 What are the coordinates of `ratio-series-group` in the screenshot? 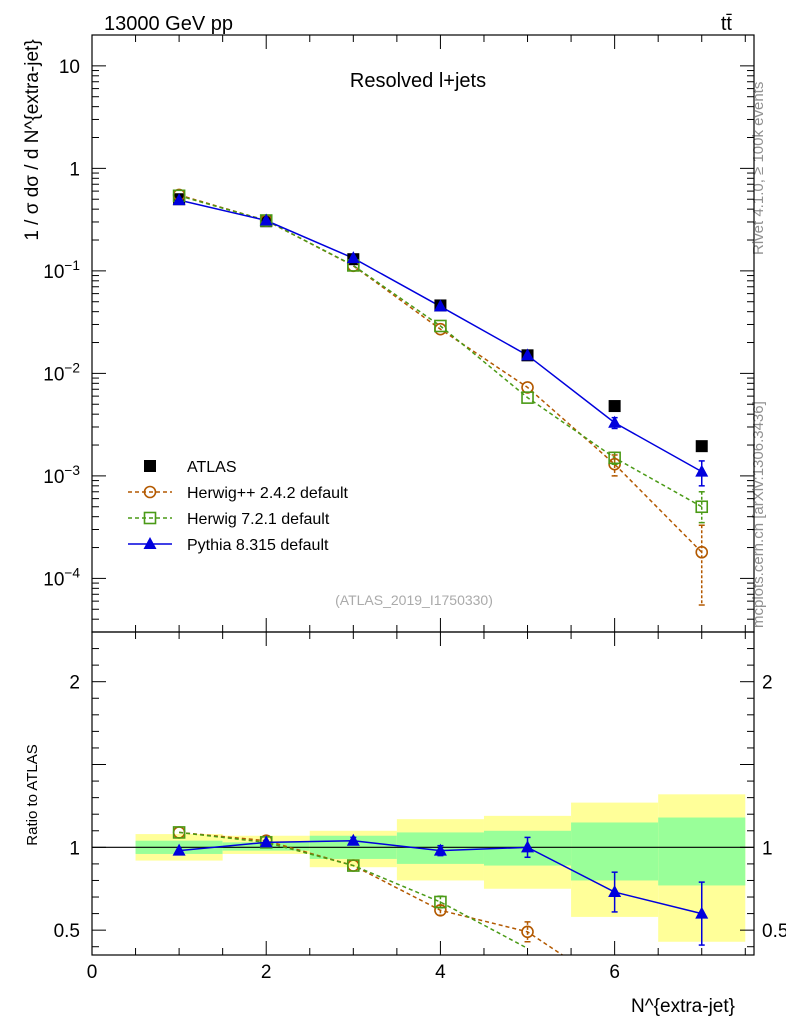 It's located at (440, 890).